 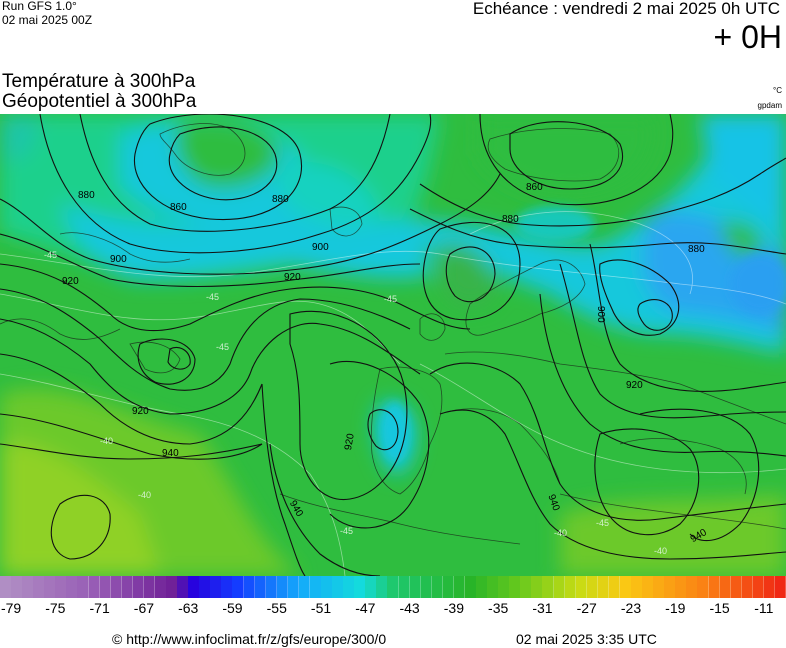 What do you see at coordinates (626, 9) in the screenshot?
I see `forecast-time: Echéance : vendredi 2 mai 2025 0h UTC` at bounding box center [626, 9].